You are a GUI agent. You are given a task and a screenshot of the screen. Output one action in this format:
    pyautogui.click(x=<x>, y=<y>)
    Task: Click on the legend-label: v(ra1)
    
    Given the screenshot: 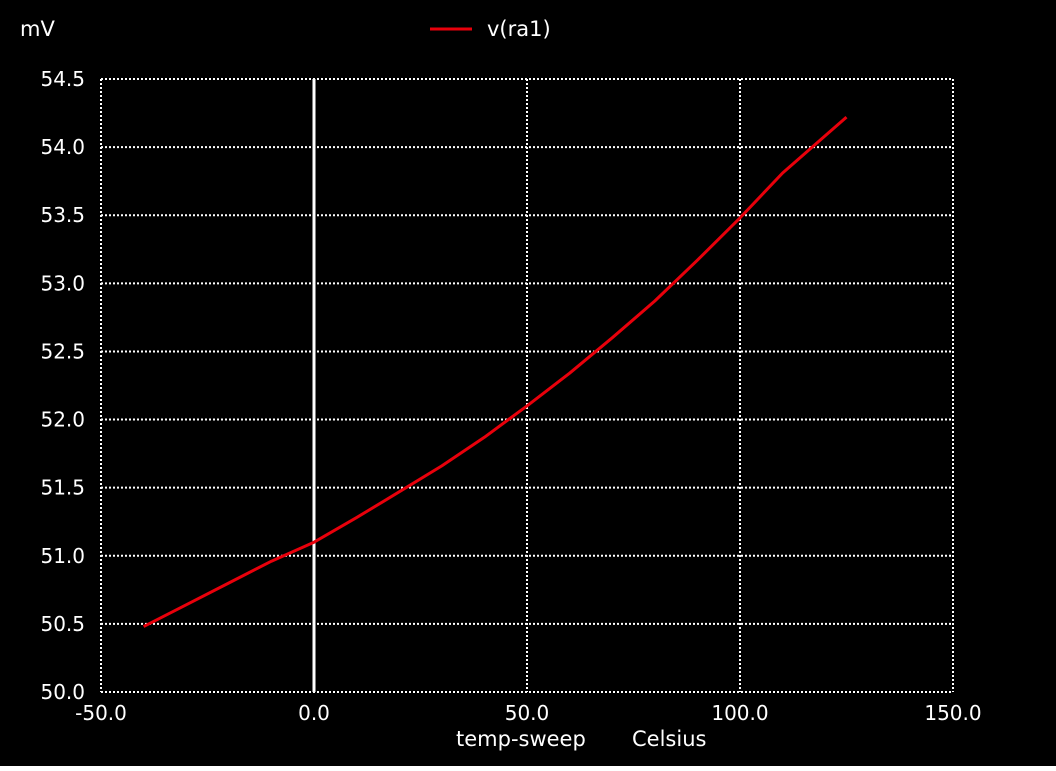 What is the action you would take?
    pyautogui.click(x=519, y=29)
    